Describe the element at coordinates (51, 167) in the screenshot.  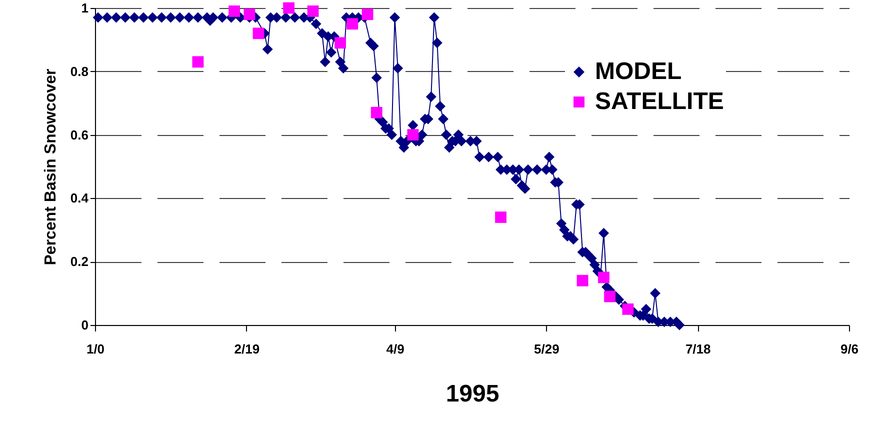
I see `y-axis-title: Percent Basin Snowcover` at that location.